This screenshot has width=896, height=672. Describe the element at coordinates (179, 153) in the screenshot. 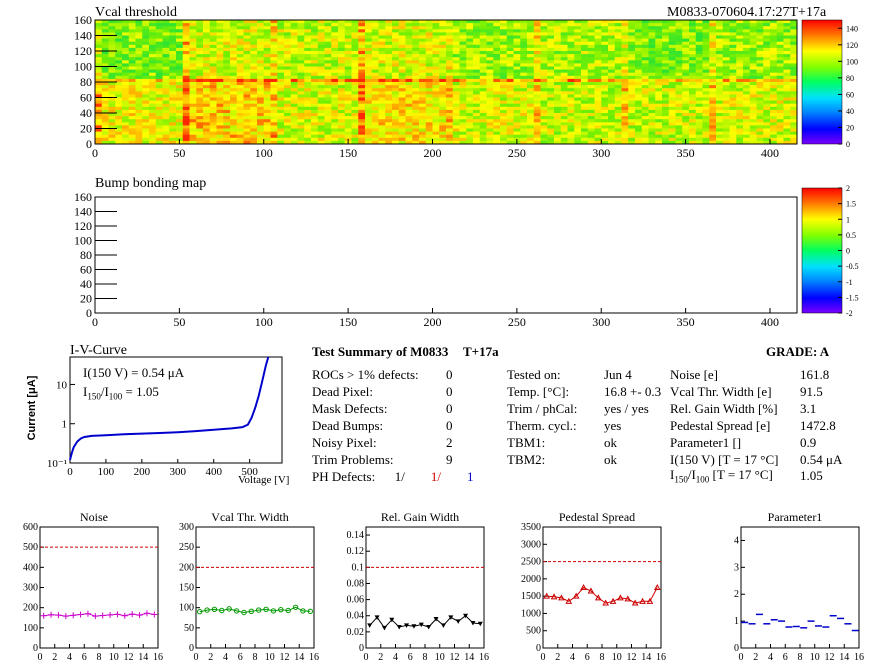

I see `vcal-xtick-label: 50` at that location.